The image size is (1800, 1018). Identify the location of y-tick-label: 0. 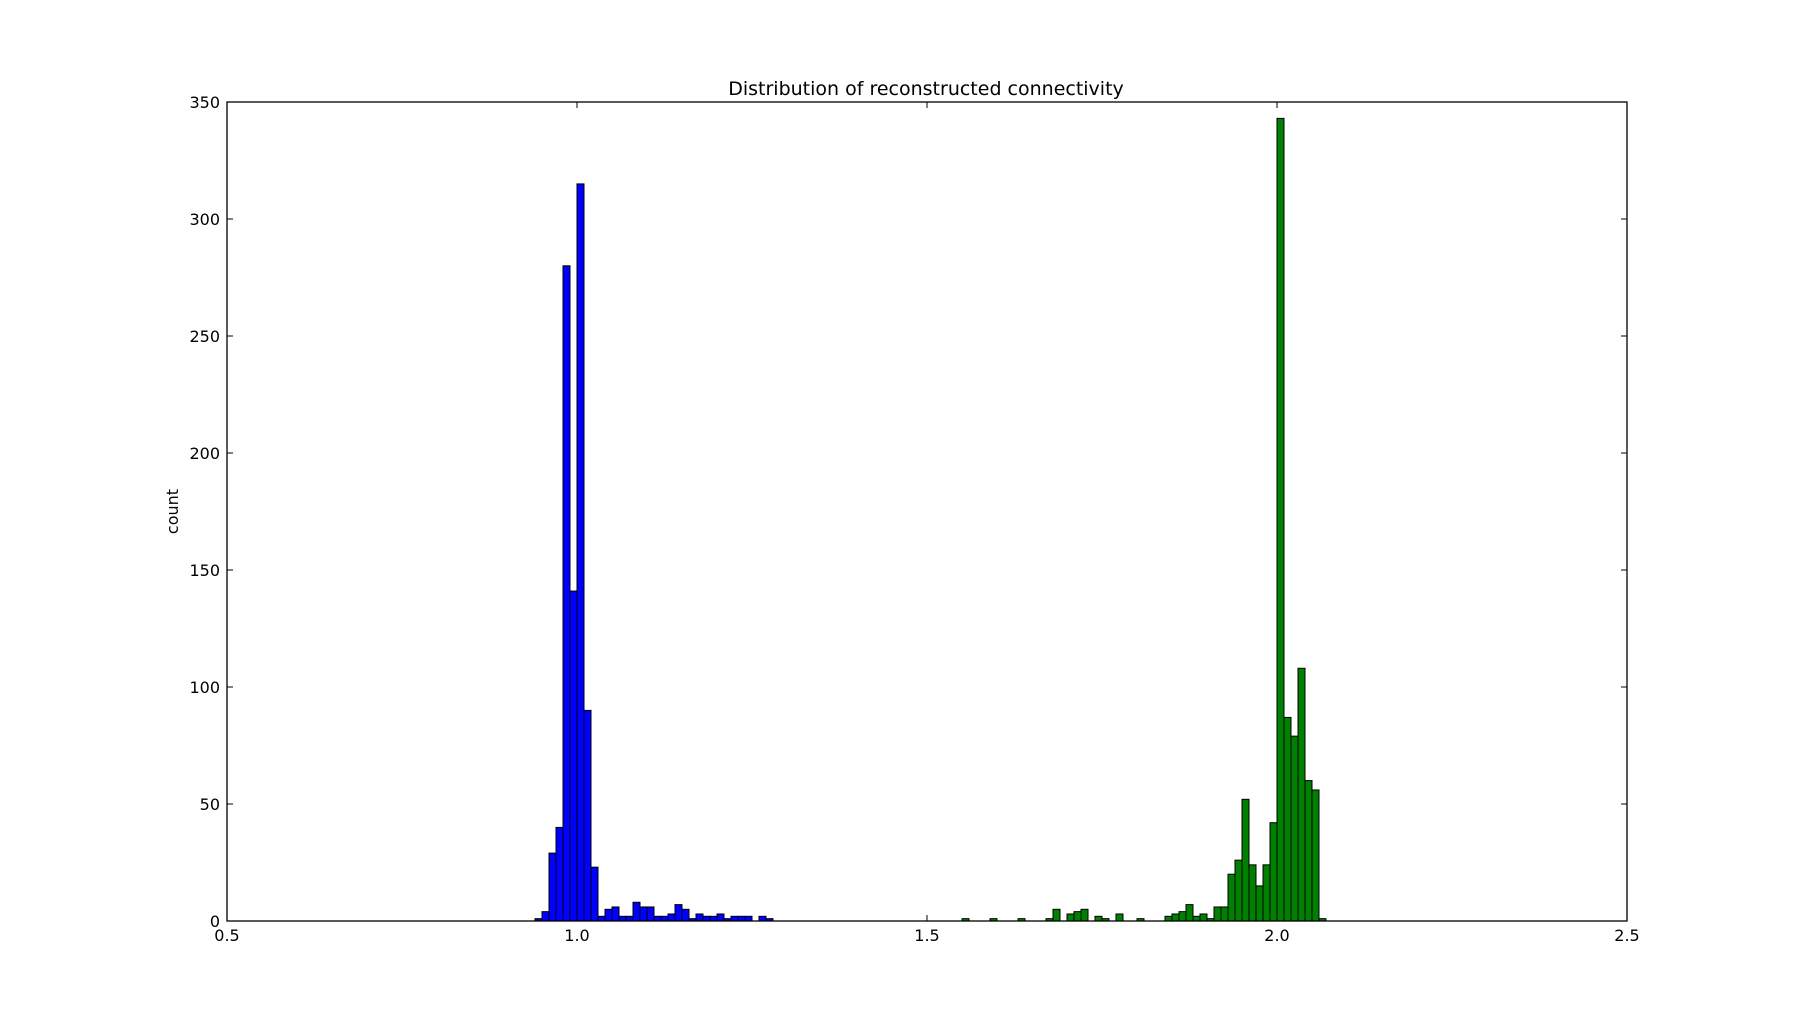
(215, 921).